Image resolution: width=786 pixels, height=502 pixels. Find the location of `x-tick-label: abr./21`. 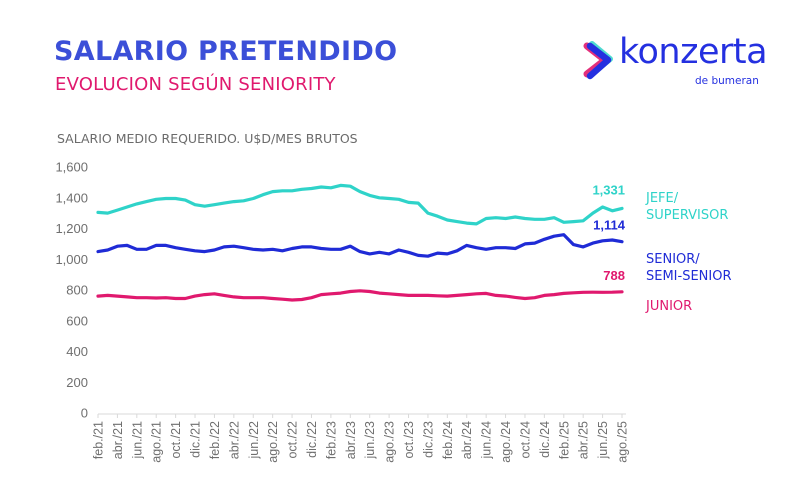

x-tick-label: abr./21 is located at coordinates (118, 440).